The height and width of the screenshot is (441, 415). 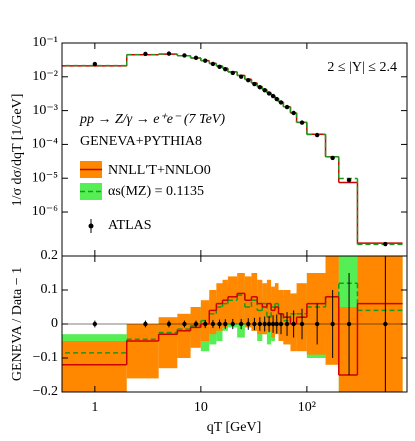 What do you see at coordinates (50, 255) in the screenshot?
I see `y-tick-label: 0.2` at bounding box center [50, 255].